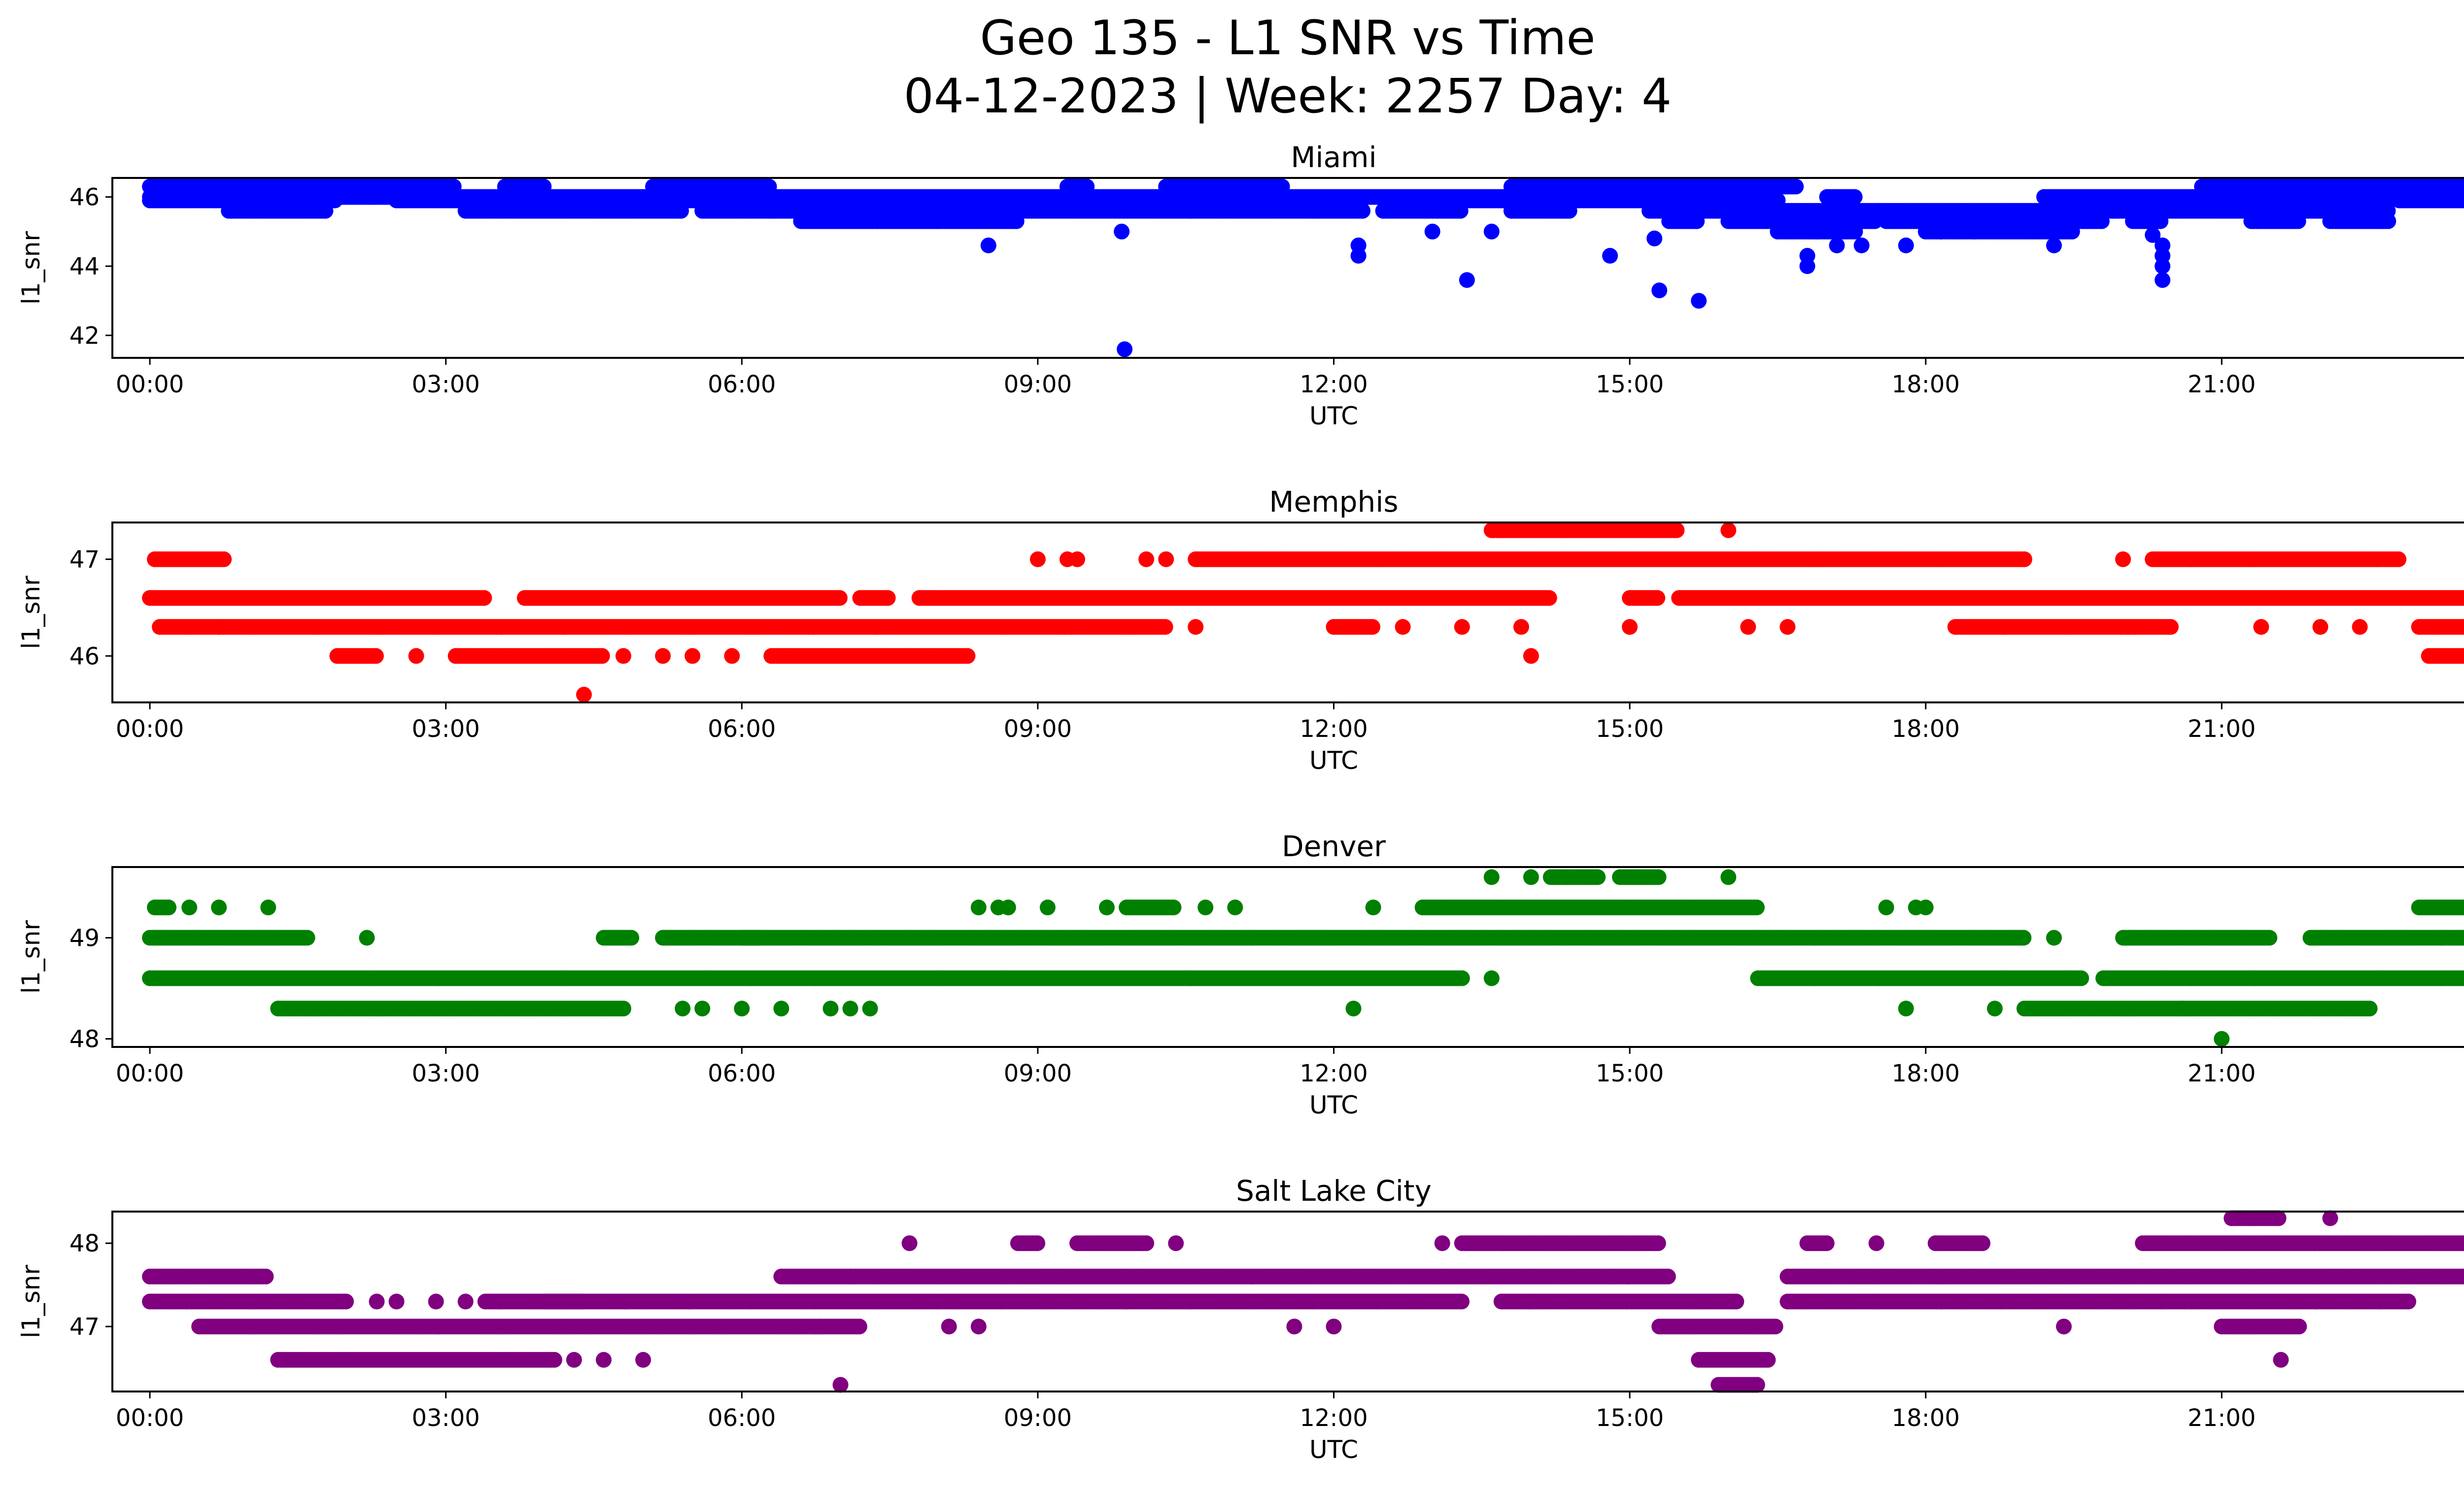 Image resolution: width=2464 pixels, height=1495 pixels. What do you see at coordinates (1334, 729) in the screenshot?
I see `x-tick-label: 12:00` at bounding box center [1334, 729].